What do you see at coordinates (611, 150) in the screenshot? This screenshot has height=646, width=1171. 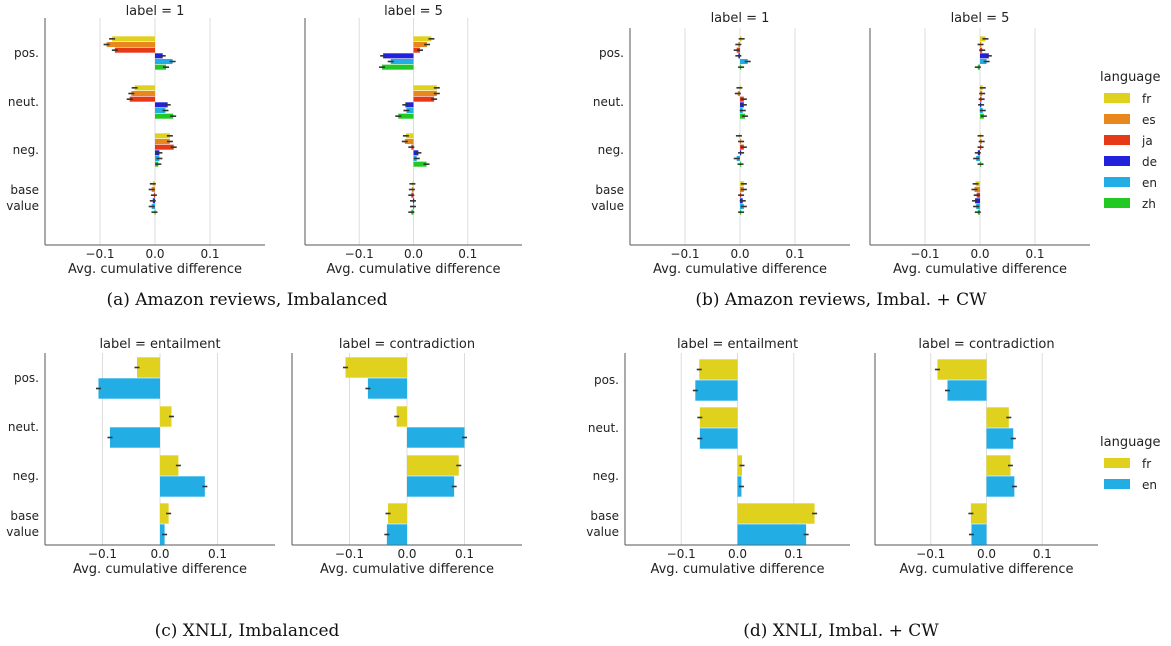 I see `category-label: neg.` at bounding box center [611, 150].